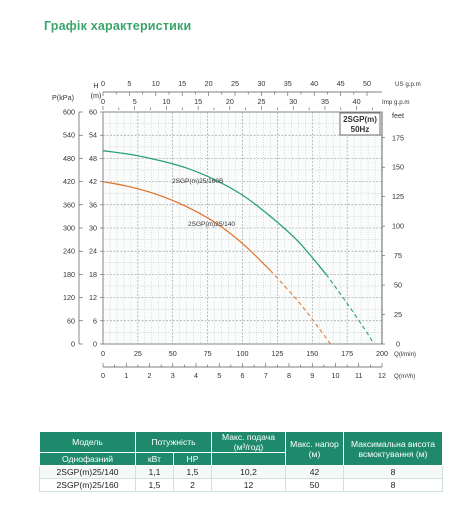 Image resolution: width=469 pixels, height=512 pixels. What do you see at coordinates (312, 375) in the screenshot?
I see `tick-label-flow-m3h: 9` at bounding box center [312, 375].